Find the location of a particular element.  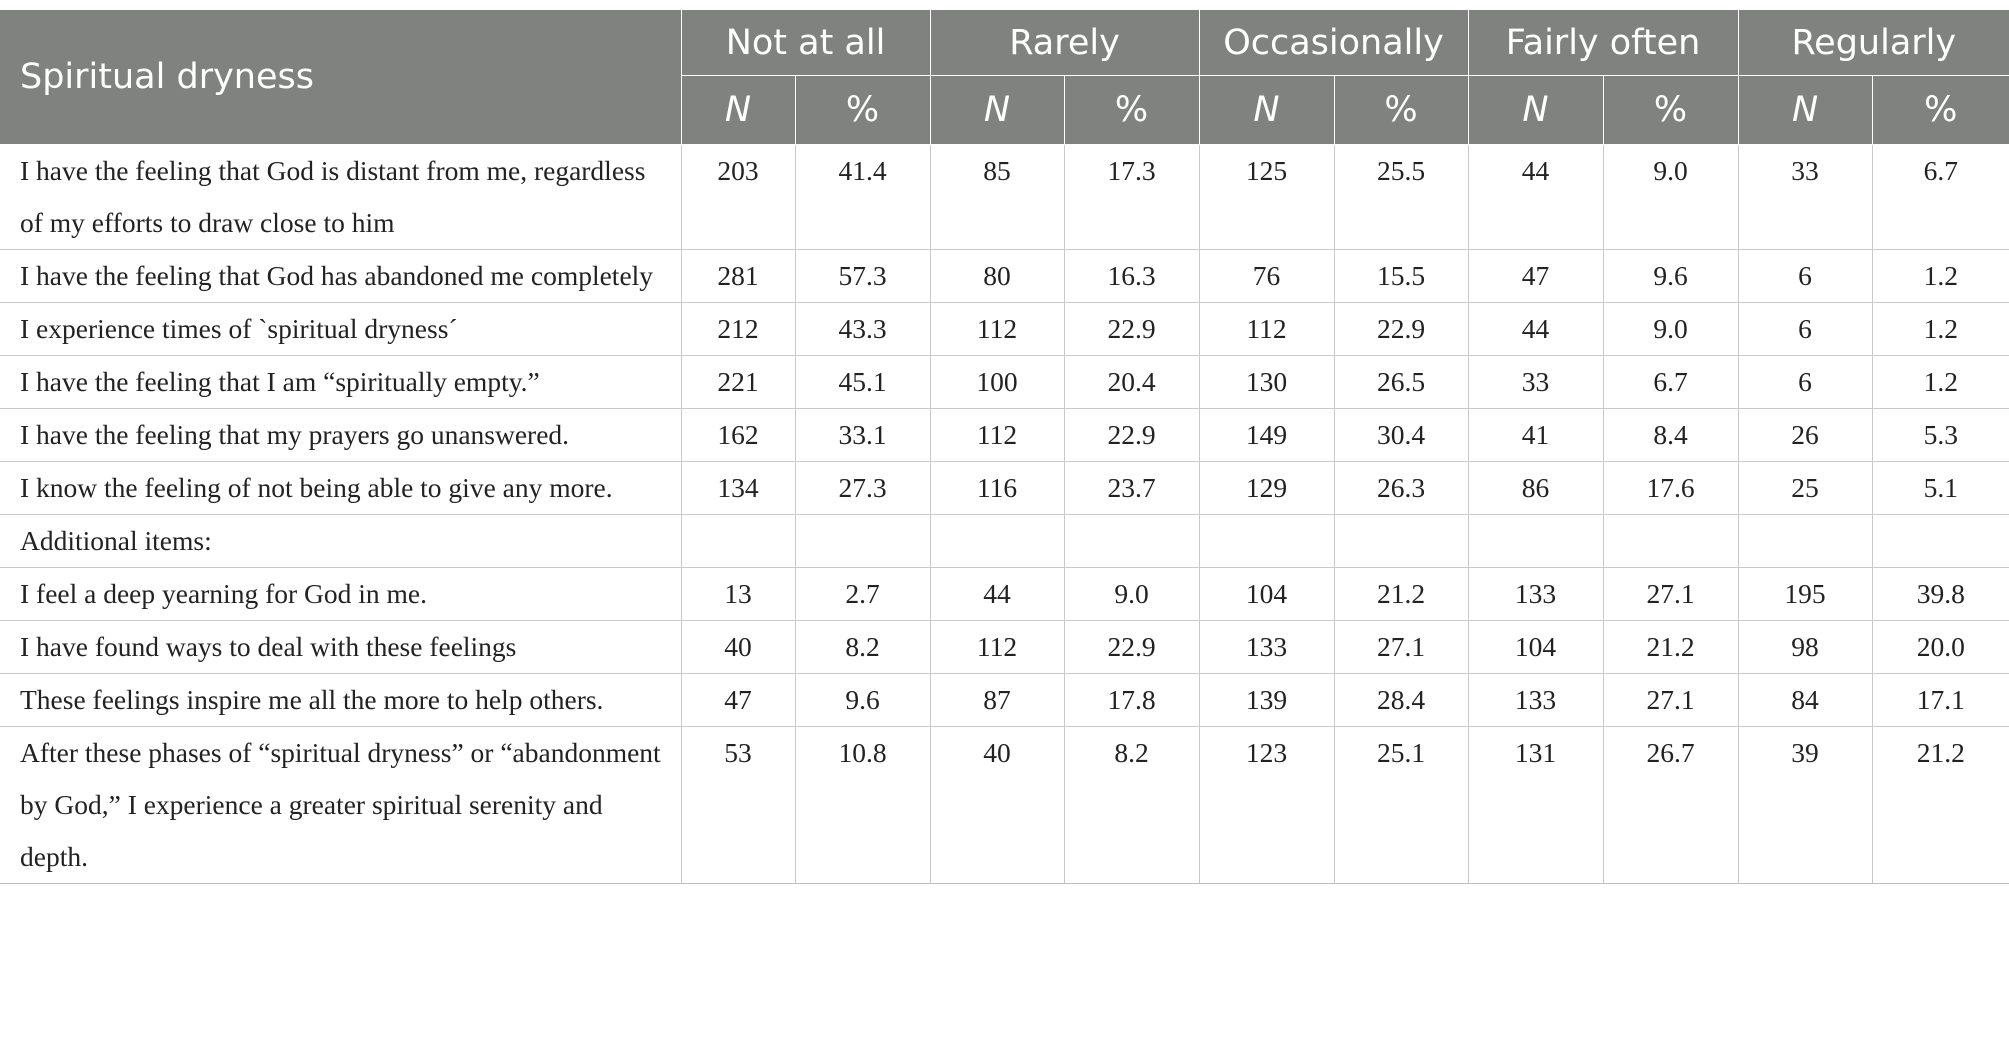

cell-percent: 10.8 is located at coordinates (862, 805).